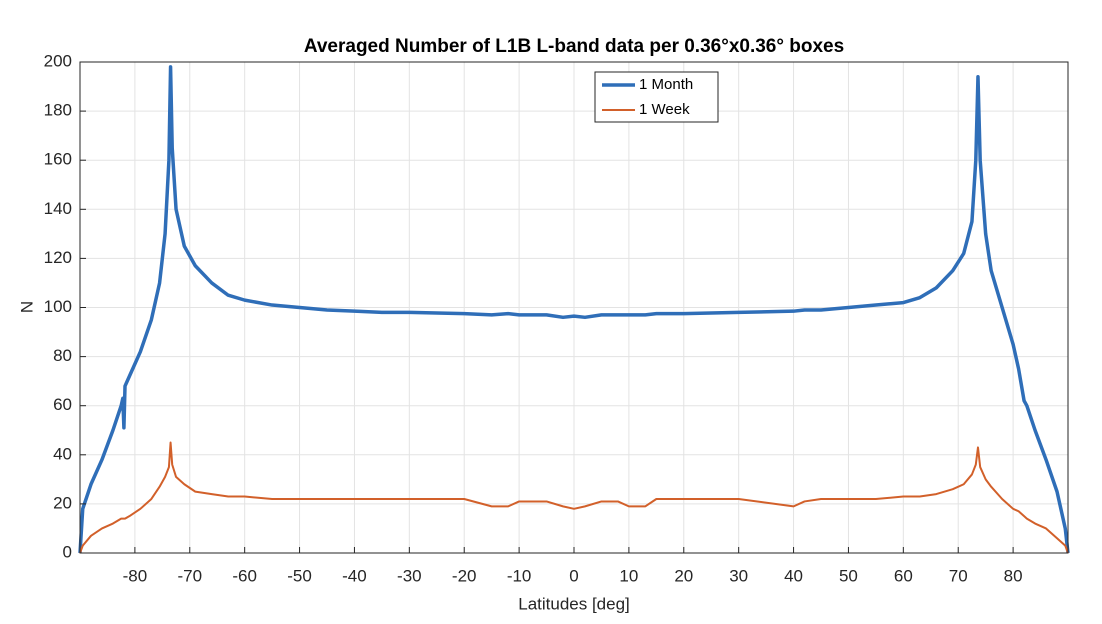 The height and width of the screenshot is (624, 1102). What do you see at coordinates (958, 575) in the screenshot?
I see `x-tick-label: 70` at bounding box center [958, 575].